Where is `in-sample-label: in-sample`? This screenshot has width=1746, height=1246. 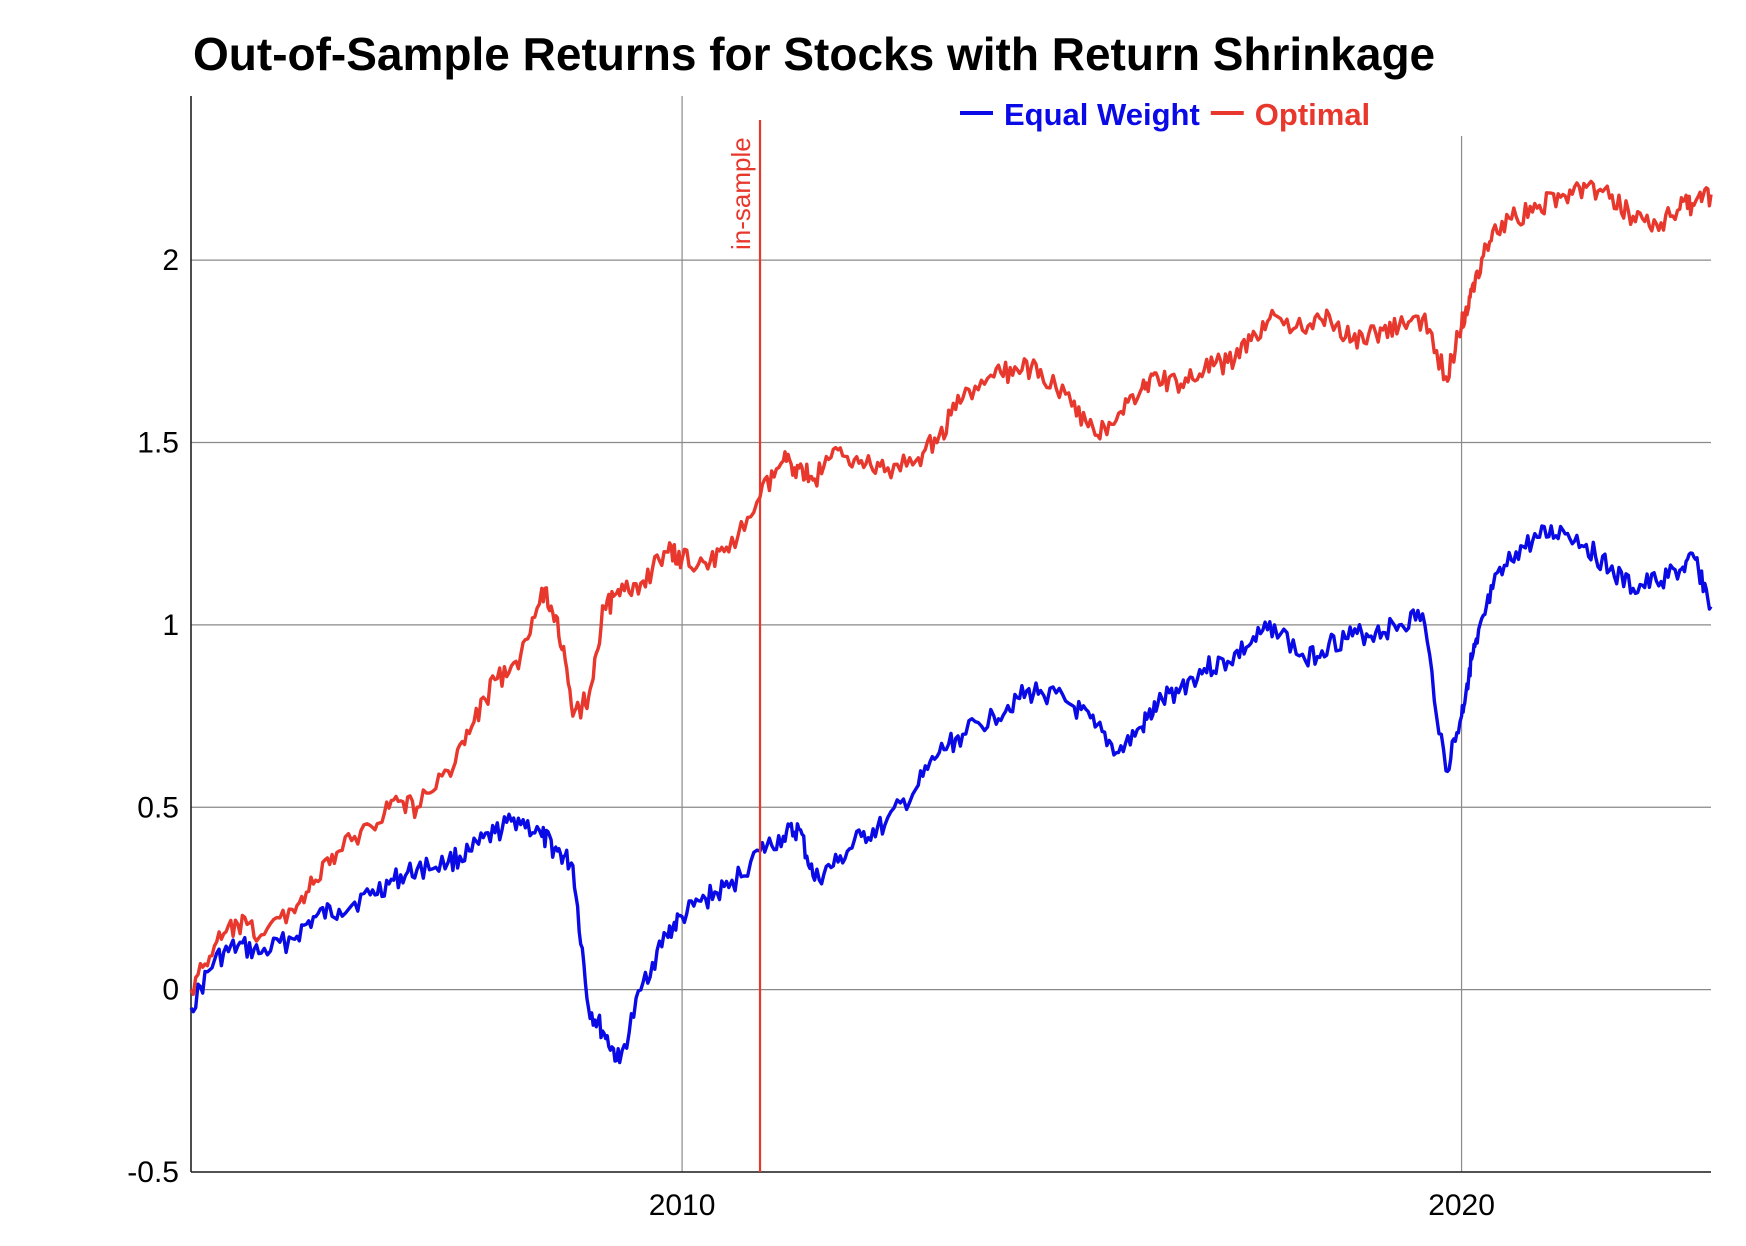 in-sample-label: in-sample is located at coordinates (741, 193).